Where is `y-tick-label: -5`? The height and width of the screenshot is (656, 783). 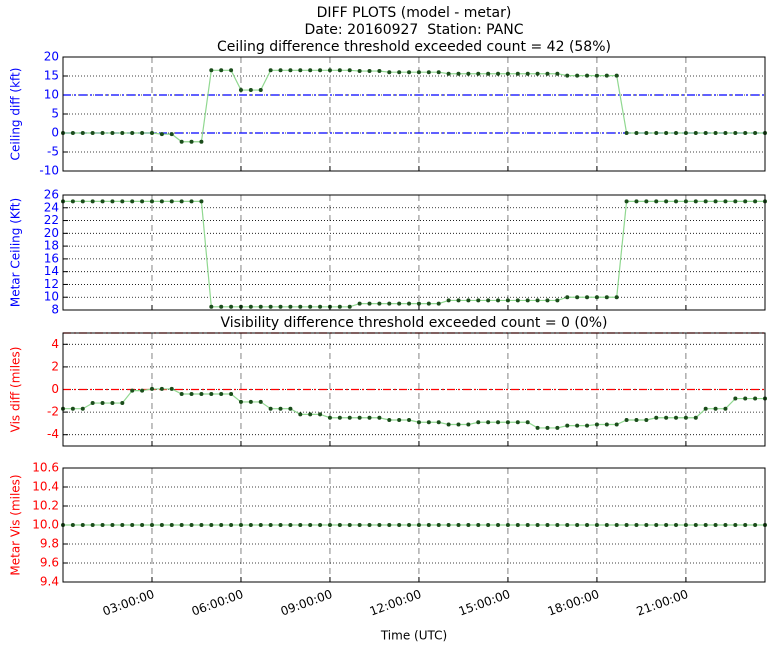
y-tick-label: -5 is located at coordinates (53, 152).